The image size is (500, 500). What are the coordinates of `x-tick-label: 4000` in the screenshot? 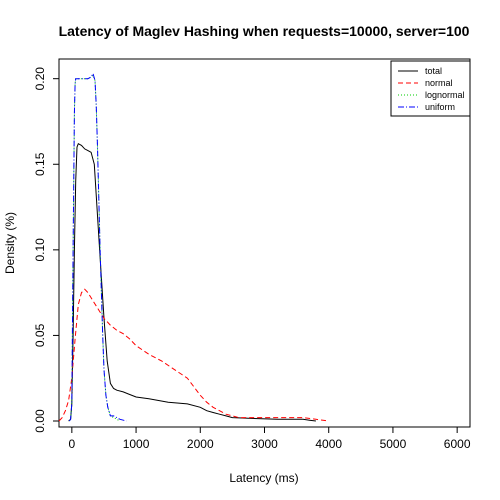 It's located at (328, 444).